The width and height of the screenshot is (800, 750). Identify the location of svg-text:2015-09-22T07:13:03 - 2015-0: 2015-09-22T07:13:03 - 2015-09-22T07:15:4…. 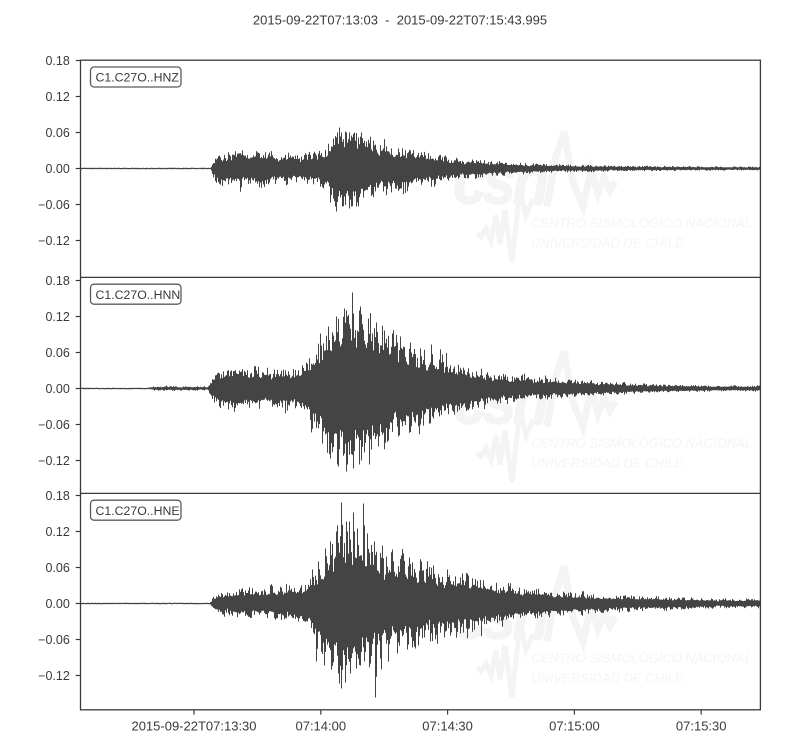
(400, 20).